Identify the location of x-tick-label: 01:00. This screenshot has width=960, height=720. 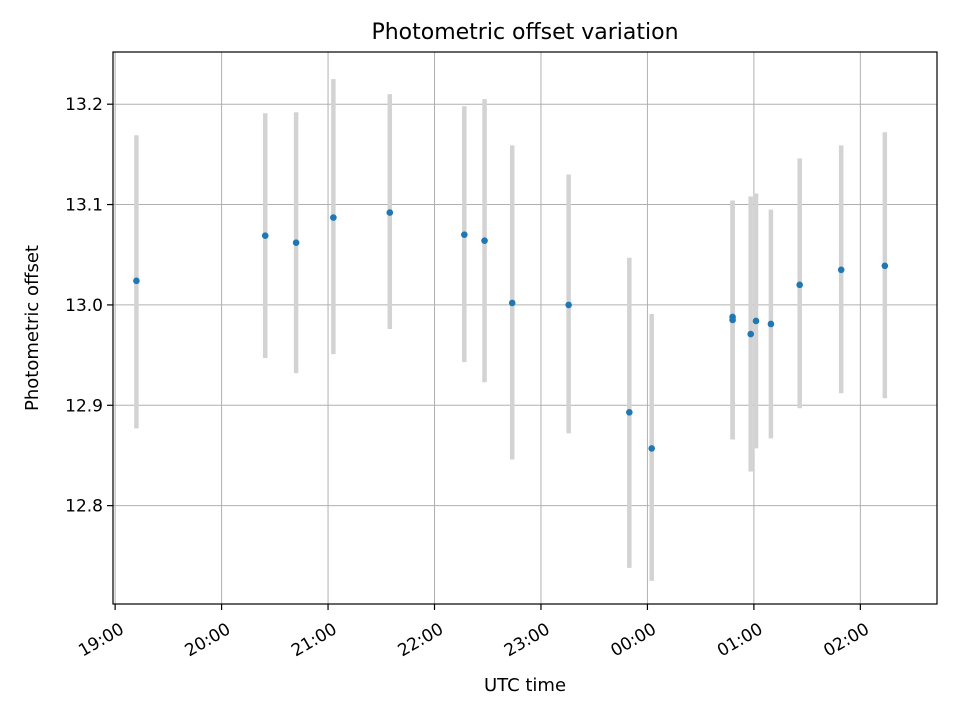
(740, 640).